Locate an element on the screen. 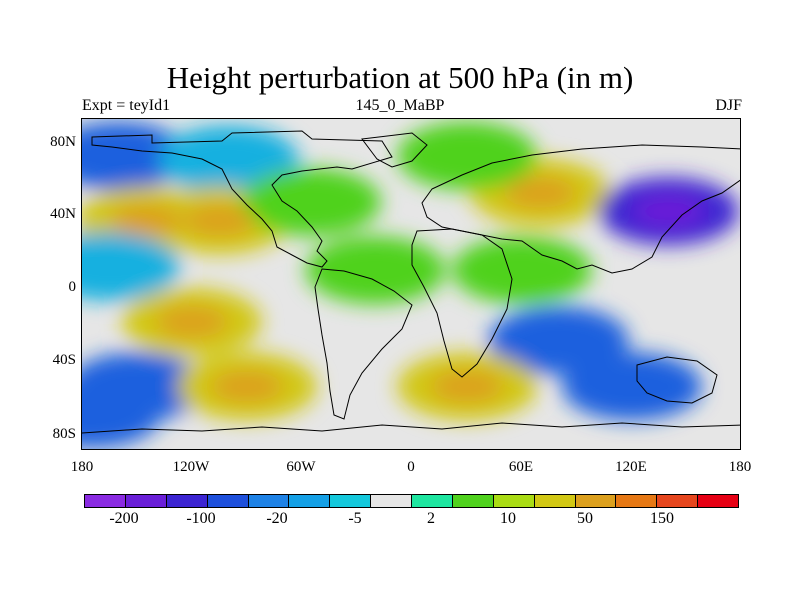 The width and height of the screenshot is (800, 600). season-label: DJF is located at coordinates (728, 105).